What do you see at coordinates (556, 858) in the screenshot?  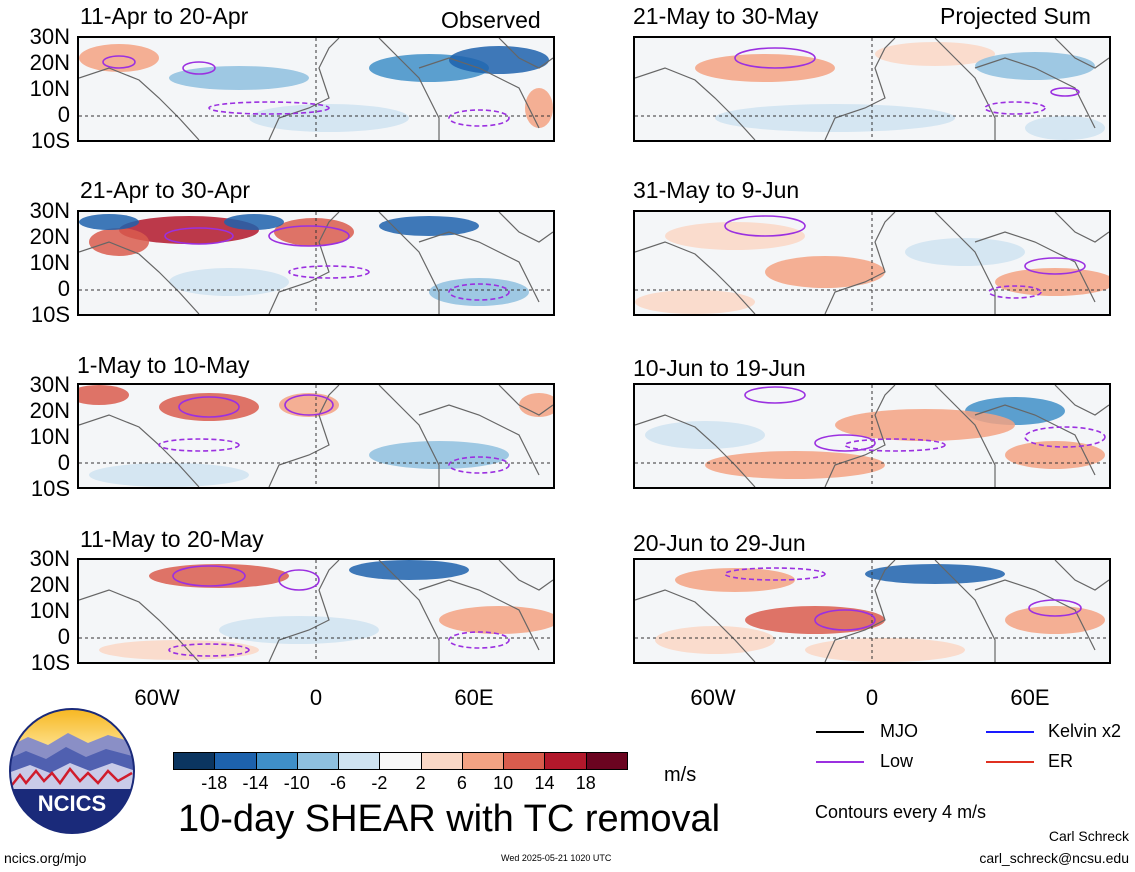 I see `footer-timestamp: Wed 2025-05-21 1020 UTC` at bounding box center [556, 858].